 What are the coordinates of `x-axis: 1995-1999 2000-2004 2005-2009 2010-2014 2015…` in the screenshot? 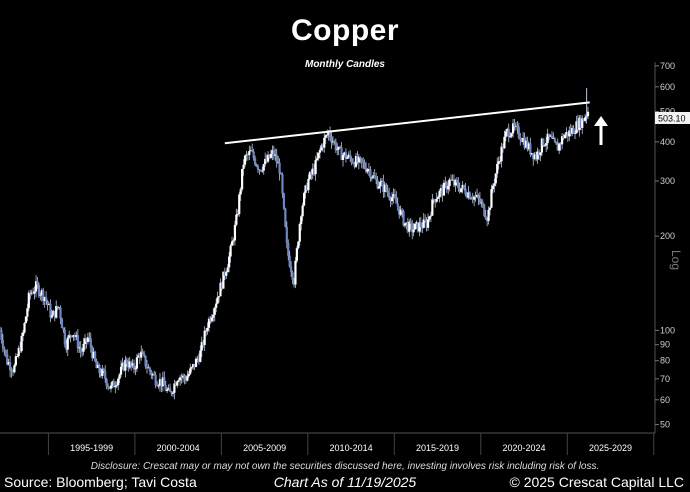 It's located at (327, 443).